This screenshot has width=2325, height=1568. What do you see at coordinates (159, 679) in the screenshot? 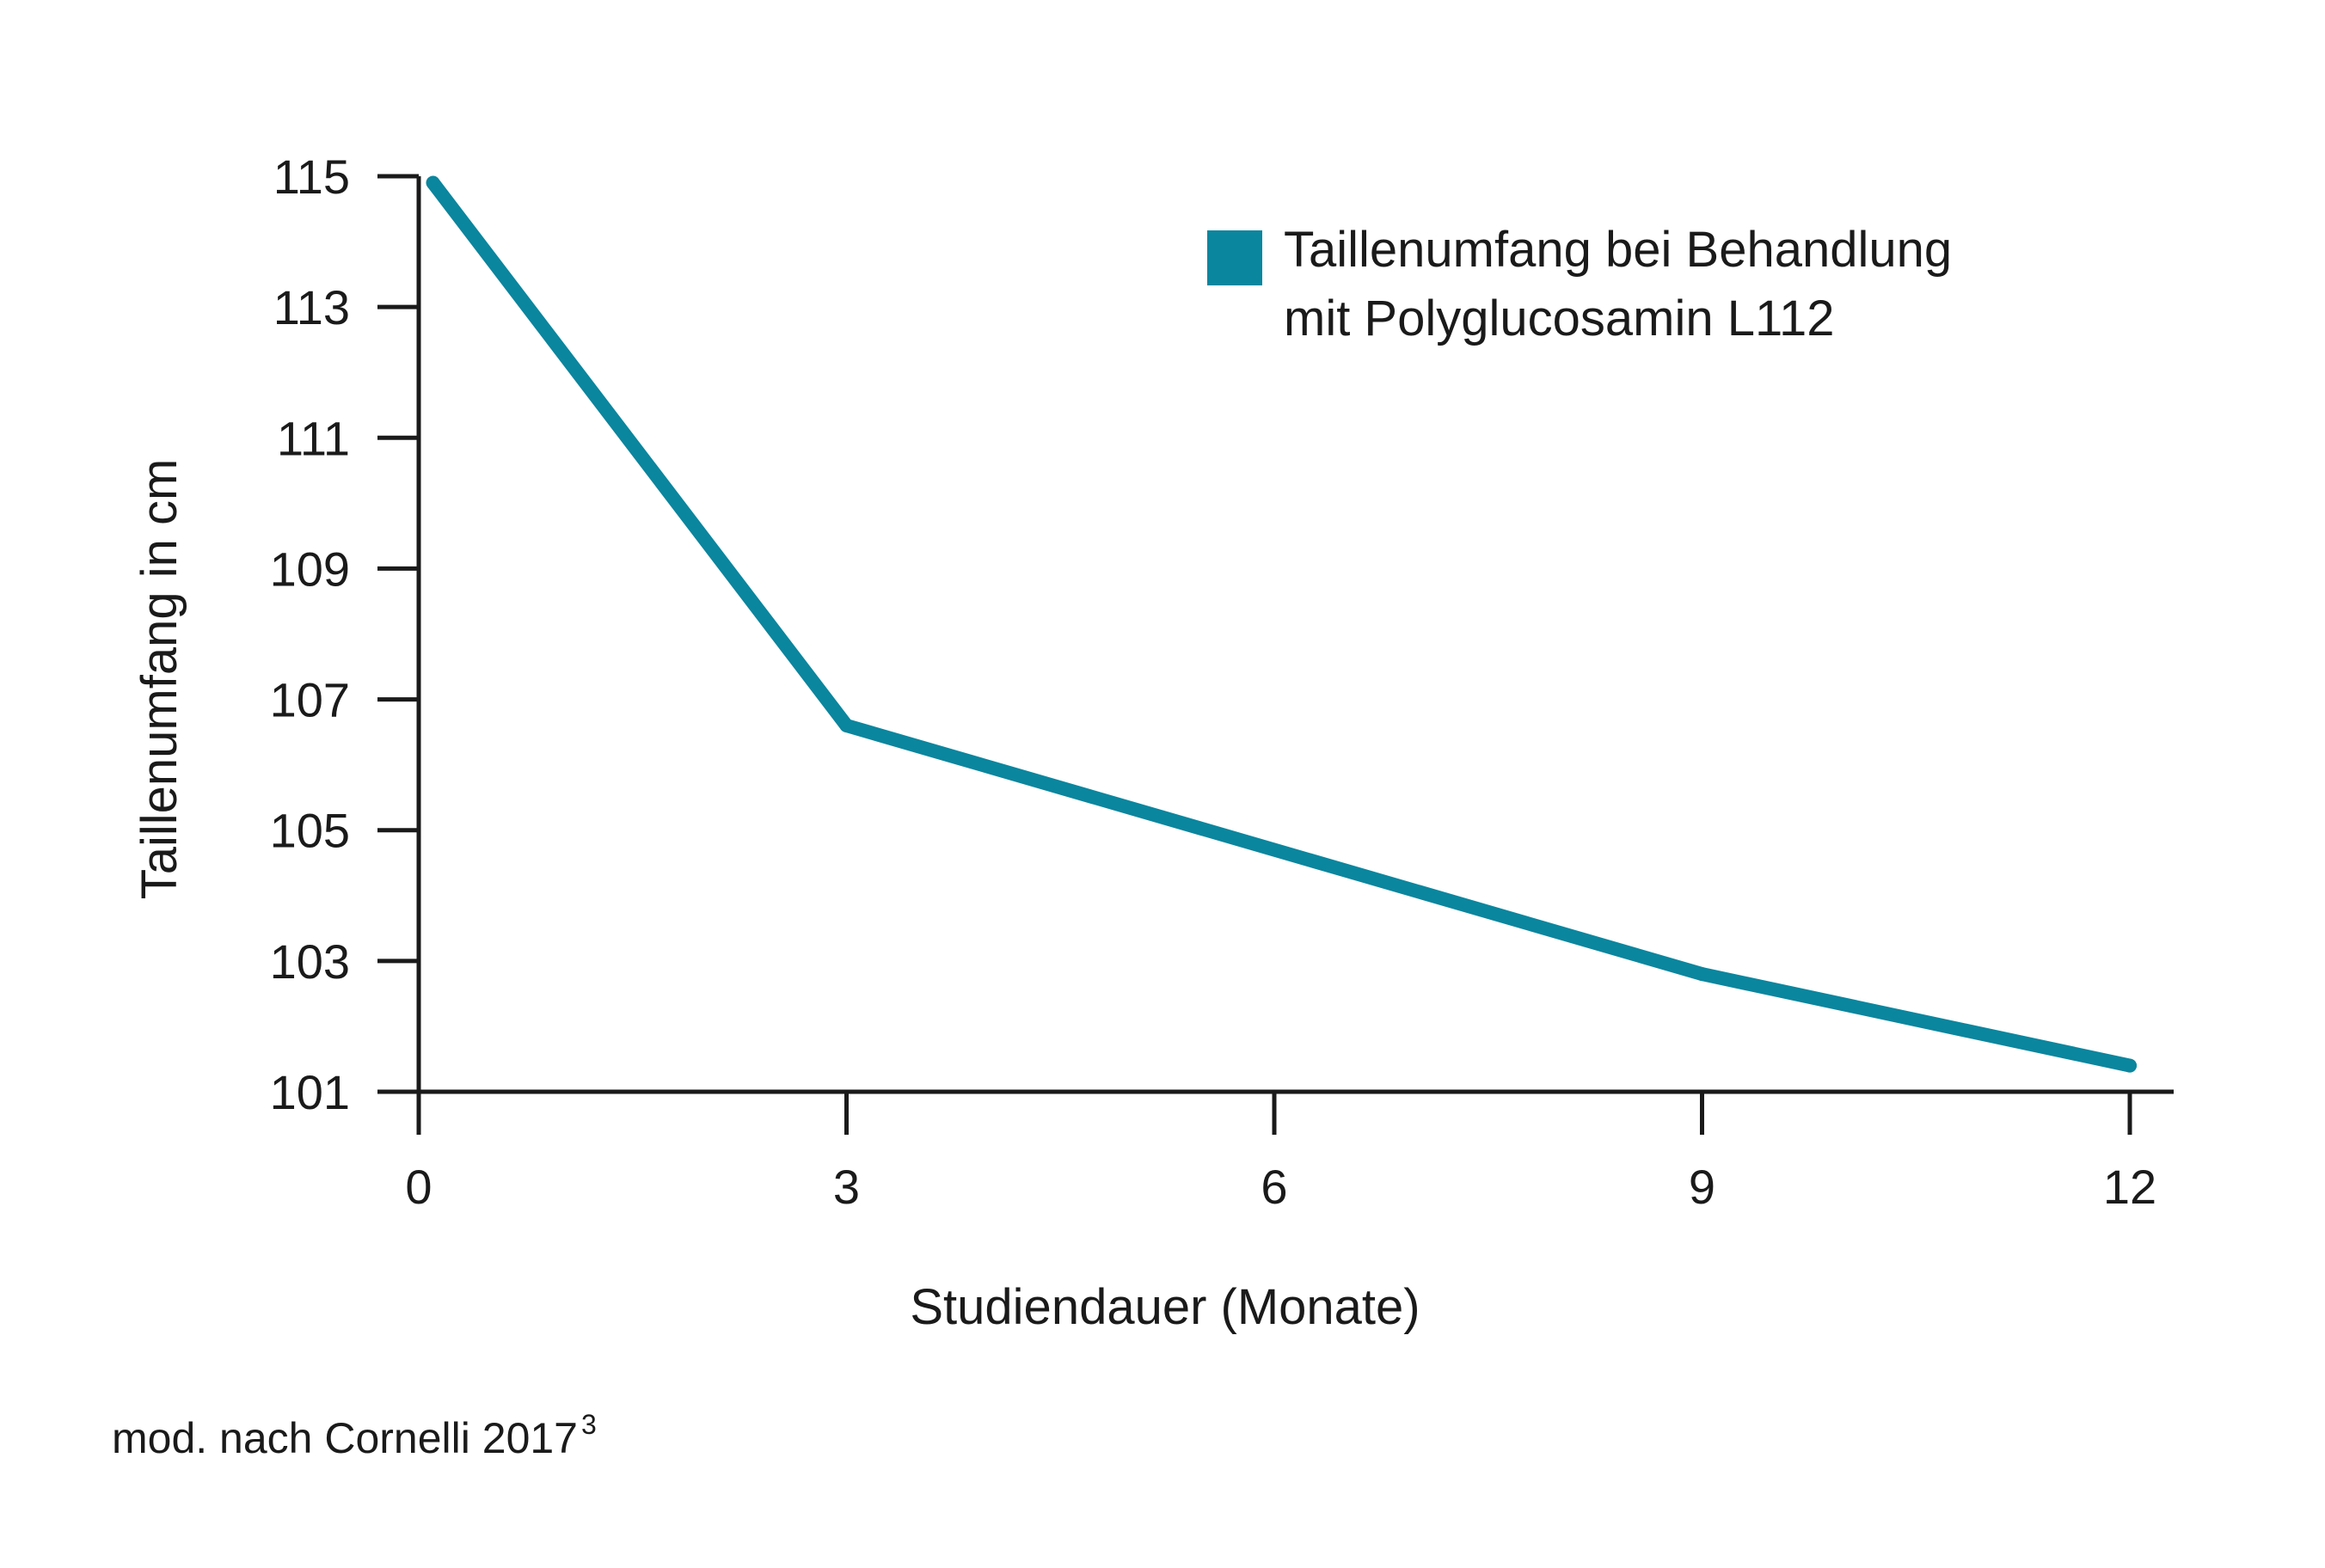
I see `y-axis-title: Taillenumfang in cm` at bounding box center [159, 679].